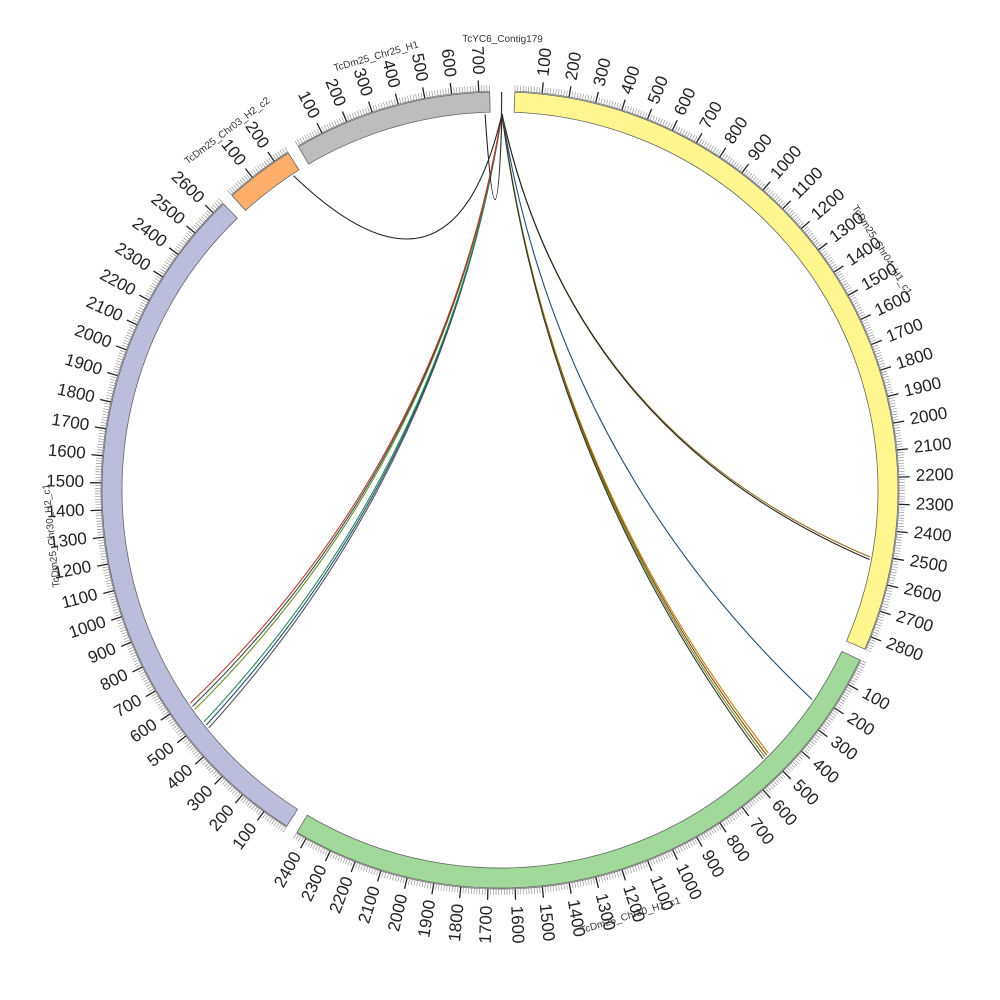 This screenshot has width=1000, height=1000. What do you see at coordinates (65, 510) in the screenshot?
I see `tick-label-tcdm25-chr30-h2-c1-1400: 1400` at bounding box center [65, 510].